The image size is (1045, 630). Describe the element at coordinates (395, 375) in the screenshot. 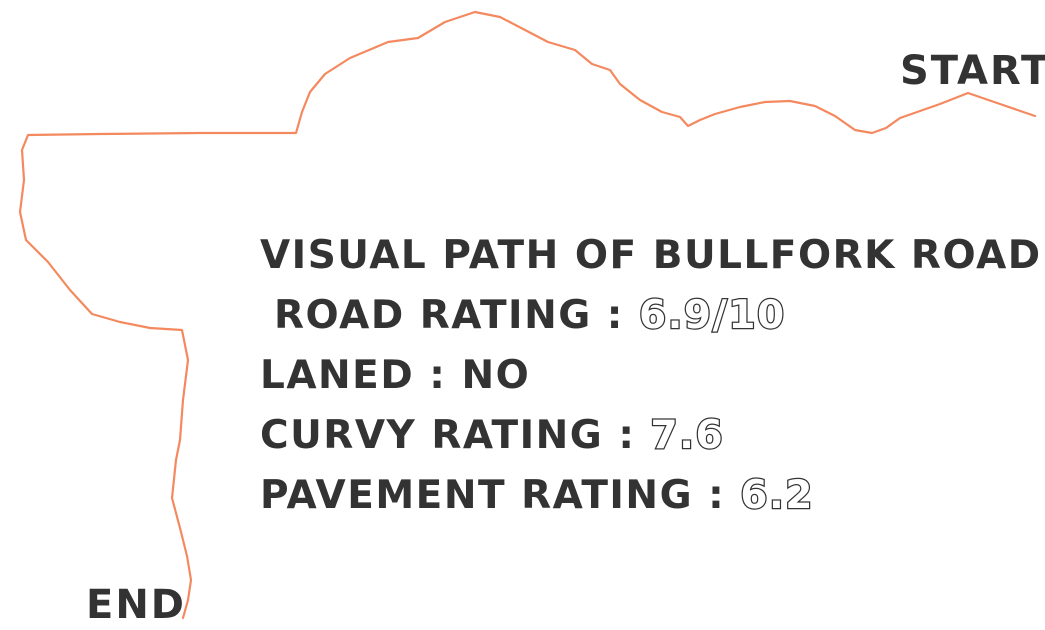

I see `laned-row: LANED : NO` at that location.